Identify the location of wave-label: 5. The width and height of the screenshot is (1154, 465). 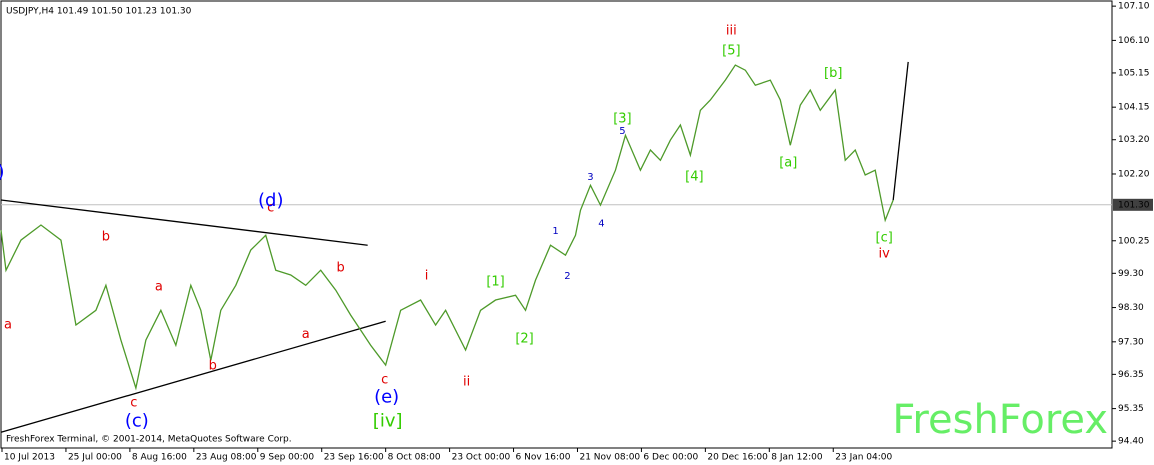
(622, 131).